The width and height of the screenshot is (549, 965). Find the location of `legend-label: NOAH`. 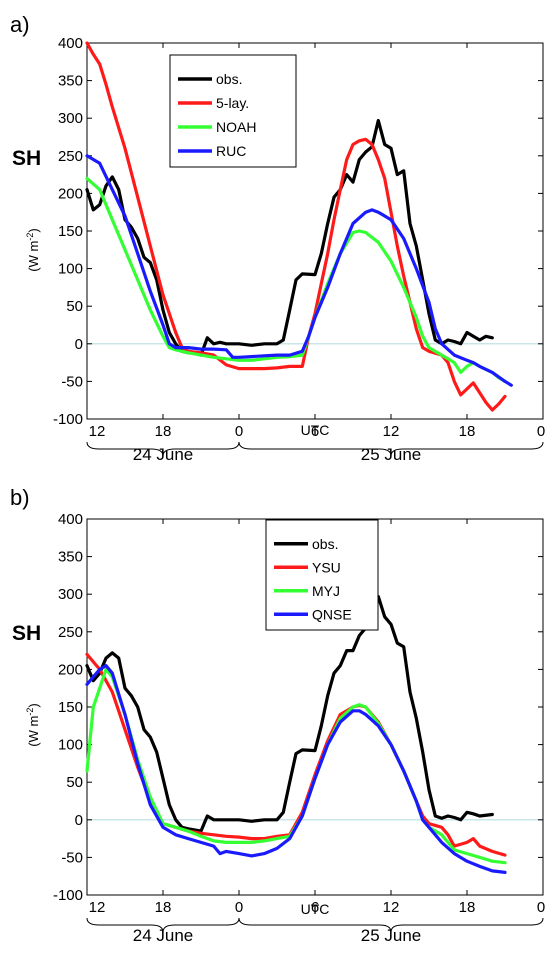

legend-label: NOAH is located at coordinates (236, 127).